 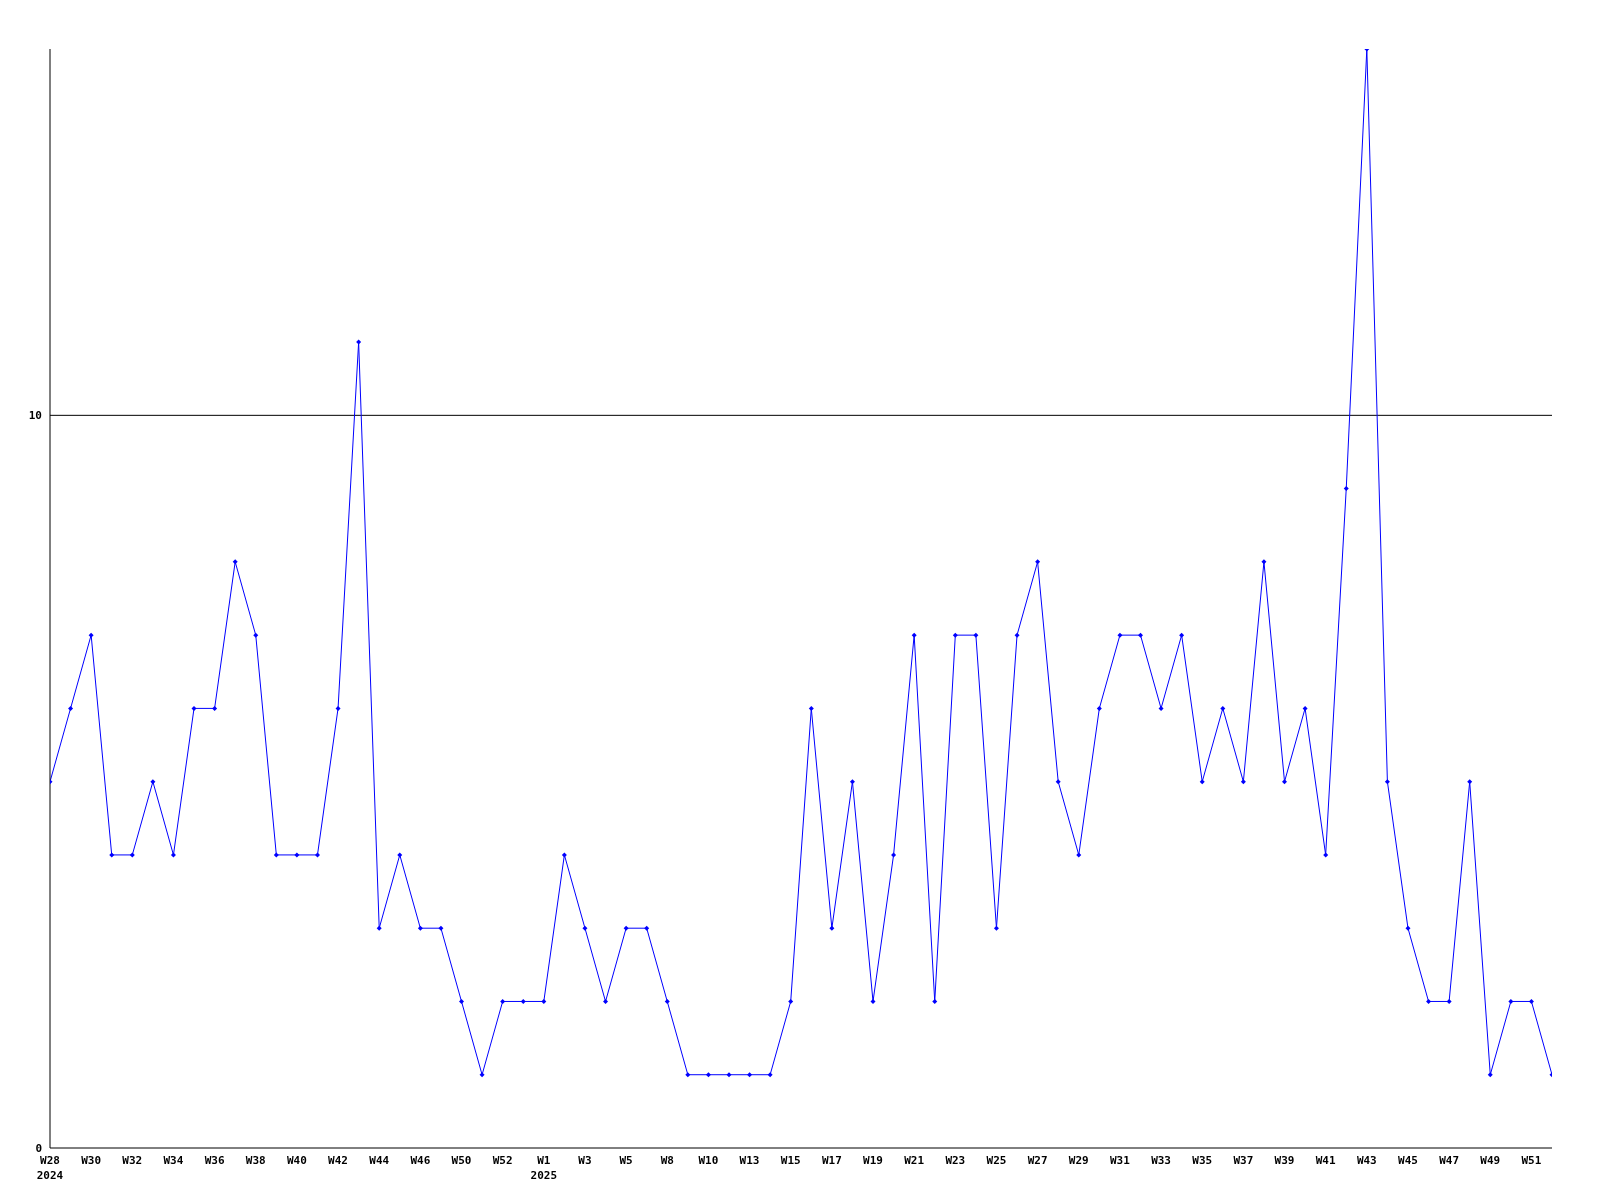 What do you see at coordinates (955, 1160) in the screenshot?
I see `x-tick-label: W23` at bounding box center [955, 1160].